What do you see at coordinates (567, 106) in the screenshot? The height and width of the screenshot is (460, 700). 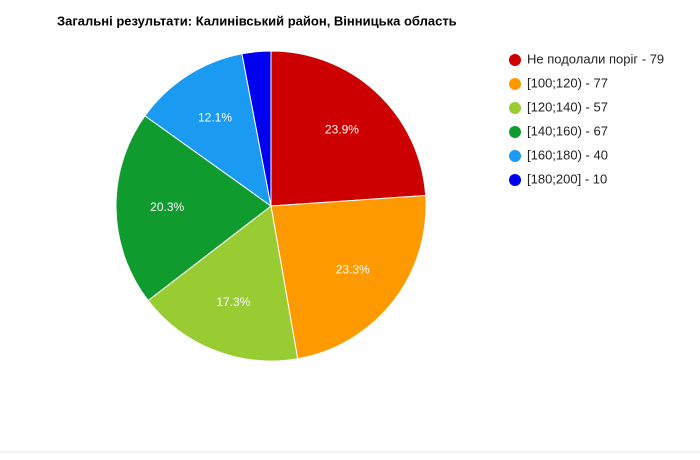 I see `legend-label: [120;140) - 57` at bounding box center [567, 106].